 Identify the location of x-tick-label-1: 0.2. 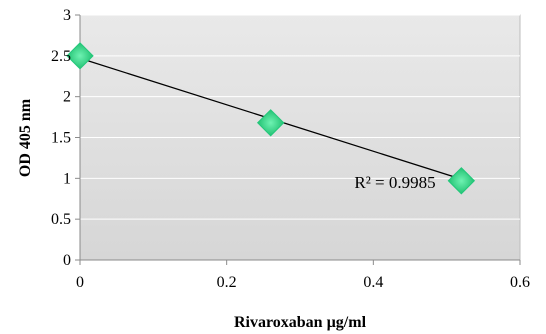
(227, 282).